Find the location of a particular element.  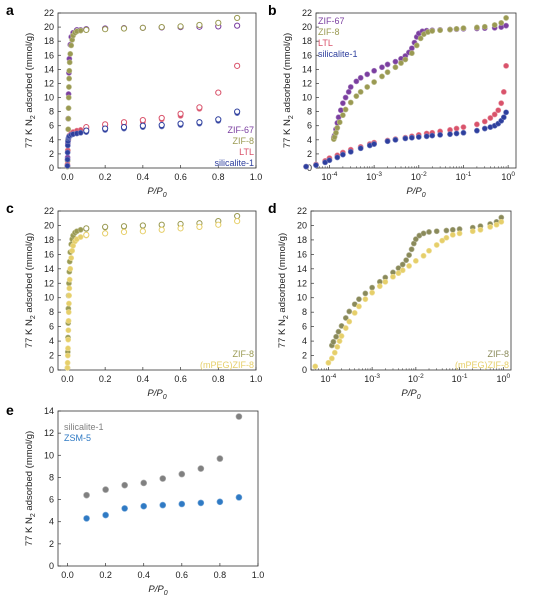

series--mpeg-zif-8 is located at coordinates (408, 294).